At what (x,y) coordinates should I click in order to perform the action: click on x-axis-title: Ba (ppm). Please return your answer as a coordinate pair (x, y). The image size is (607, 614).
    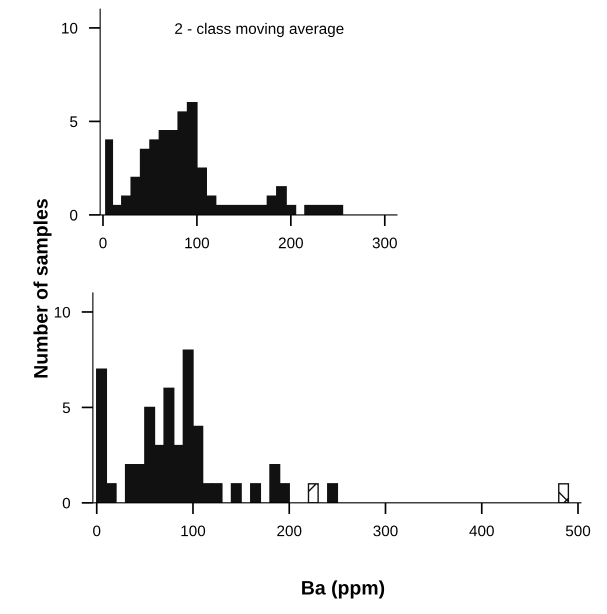
    Looking at the image, I should click on (343, 589).